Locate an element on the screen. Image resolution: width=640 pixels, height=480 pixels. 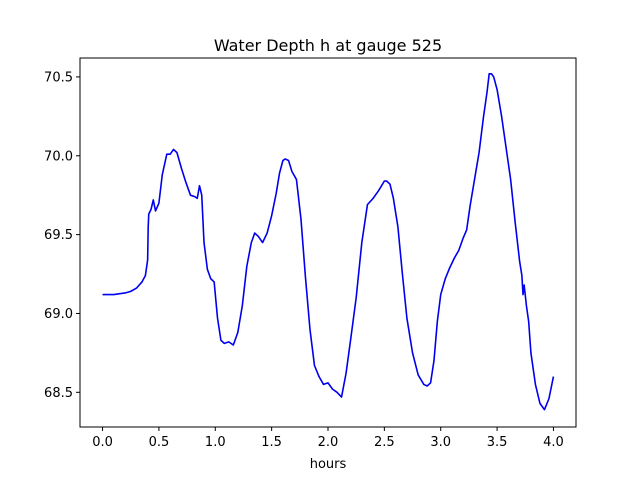
x-tick-label: 0.0 is located at coordinates (102, 442).